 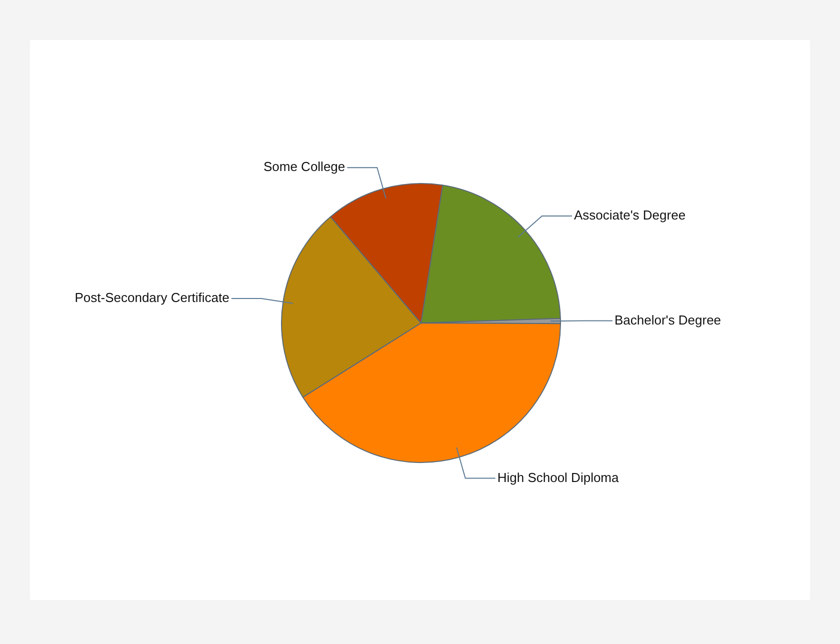 I want to click on slice-label: Bachelor's Degree, so click(x=668, y=320).